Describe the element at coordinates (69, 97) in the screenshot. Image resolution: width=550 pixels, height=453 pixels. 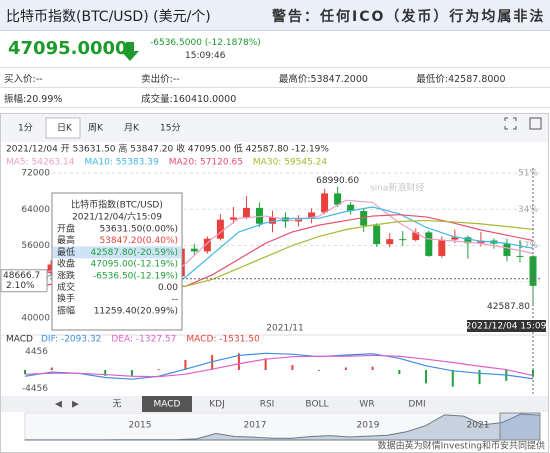
I see `stat: 振幅:20.99%` at that location.